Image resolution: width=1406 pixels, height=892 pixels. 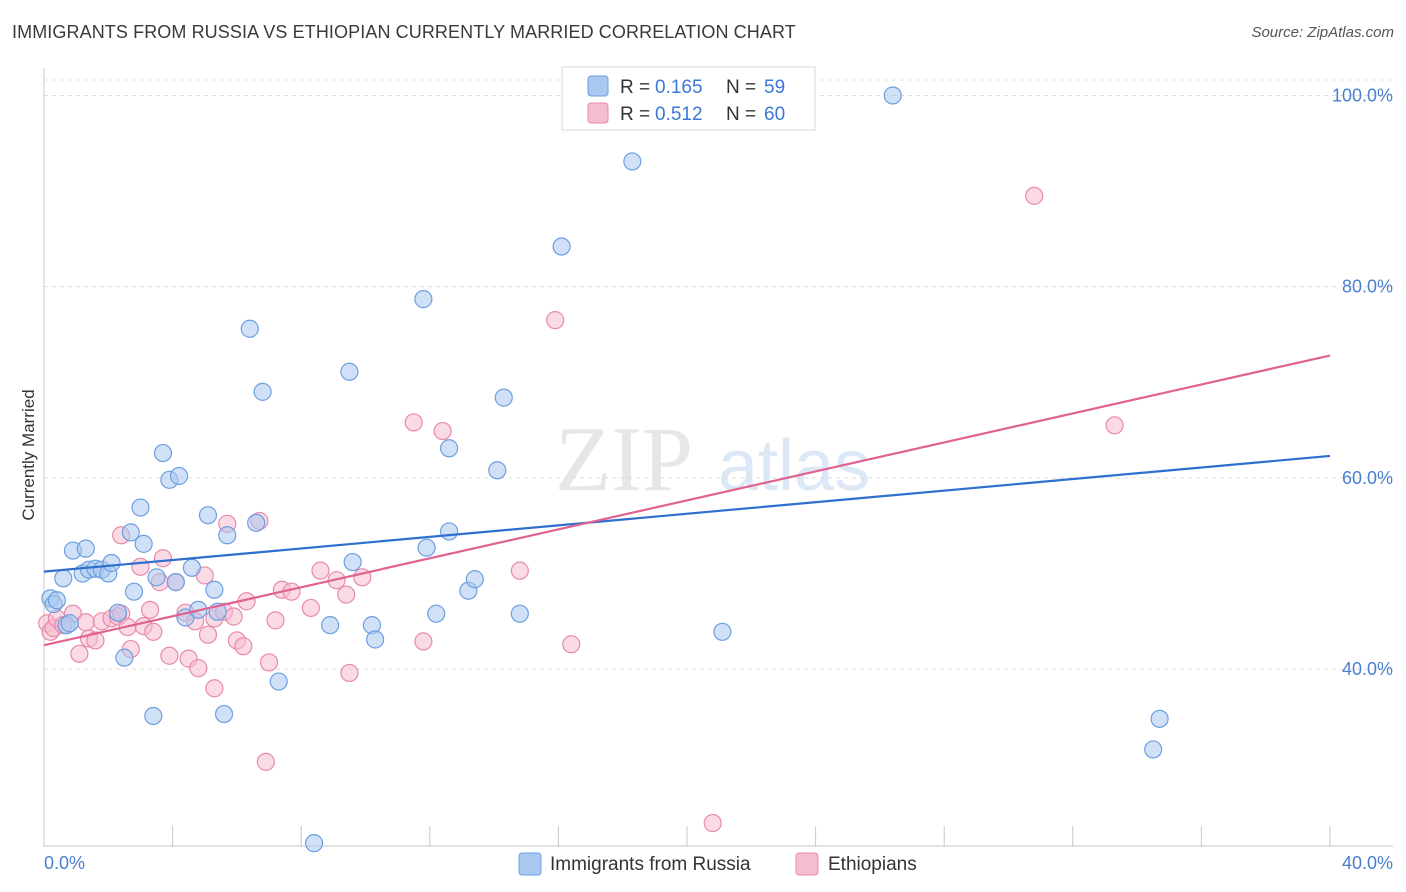 What do you see at coordinates (794, 466) in the screenshot?
I see `watermark-atlas: atlas` at bounding box center [794, 466].